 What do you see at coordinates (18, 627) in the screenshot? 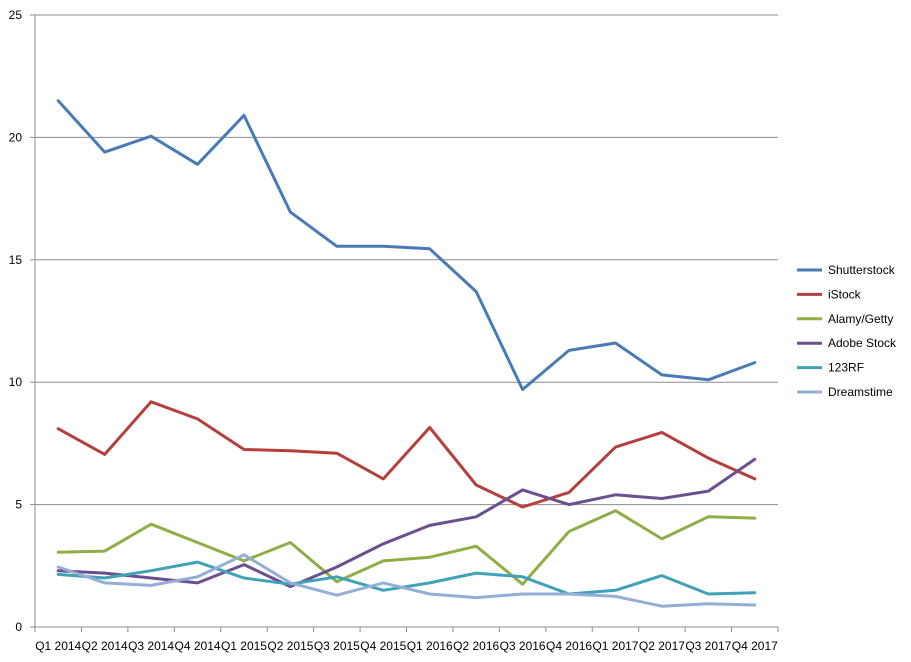
I see `y-tick-label: 0` at bounding box center [18, 627].